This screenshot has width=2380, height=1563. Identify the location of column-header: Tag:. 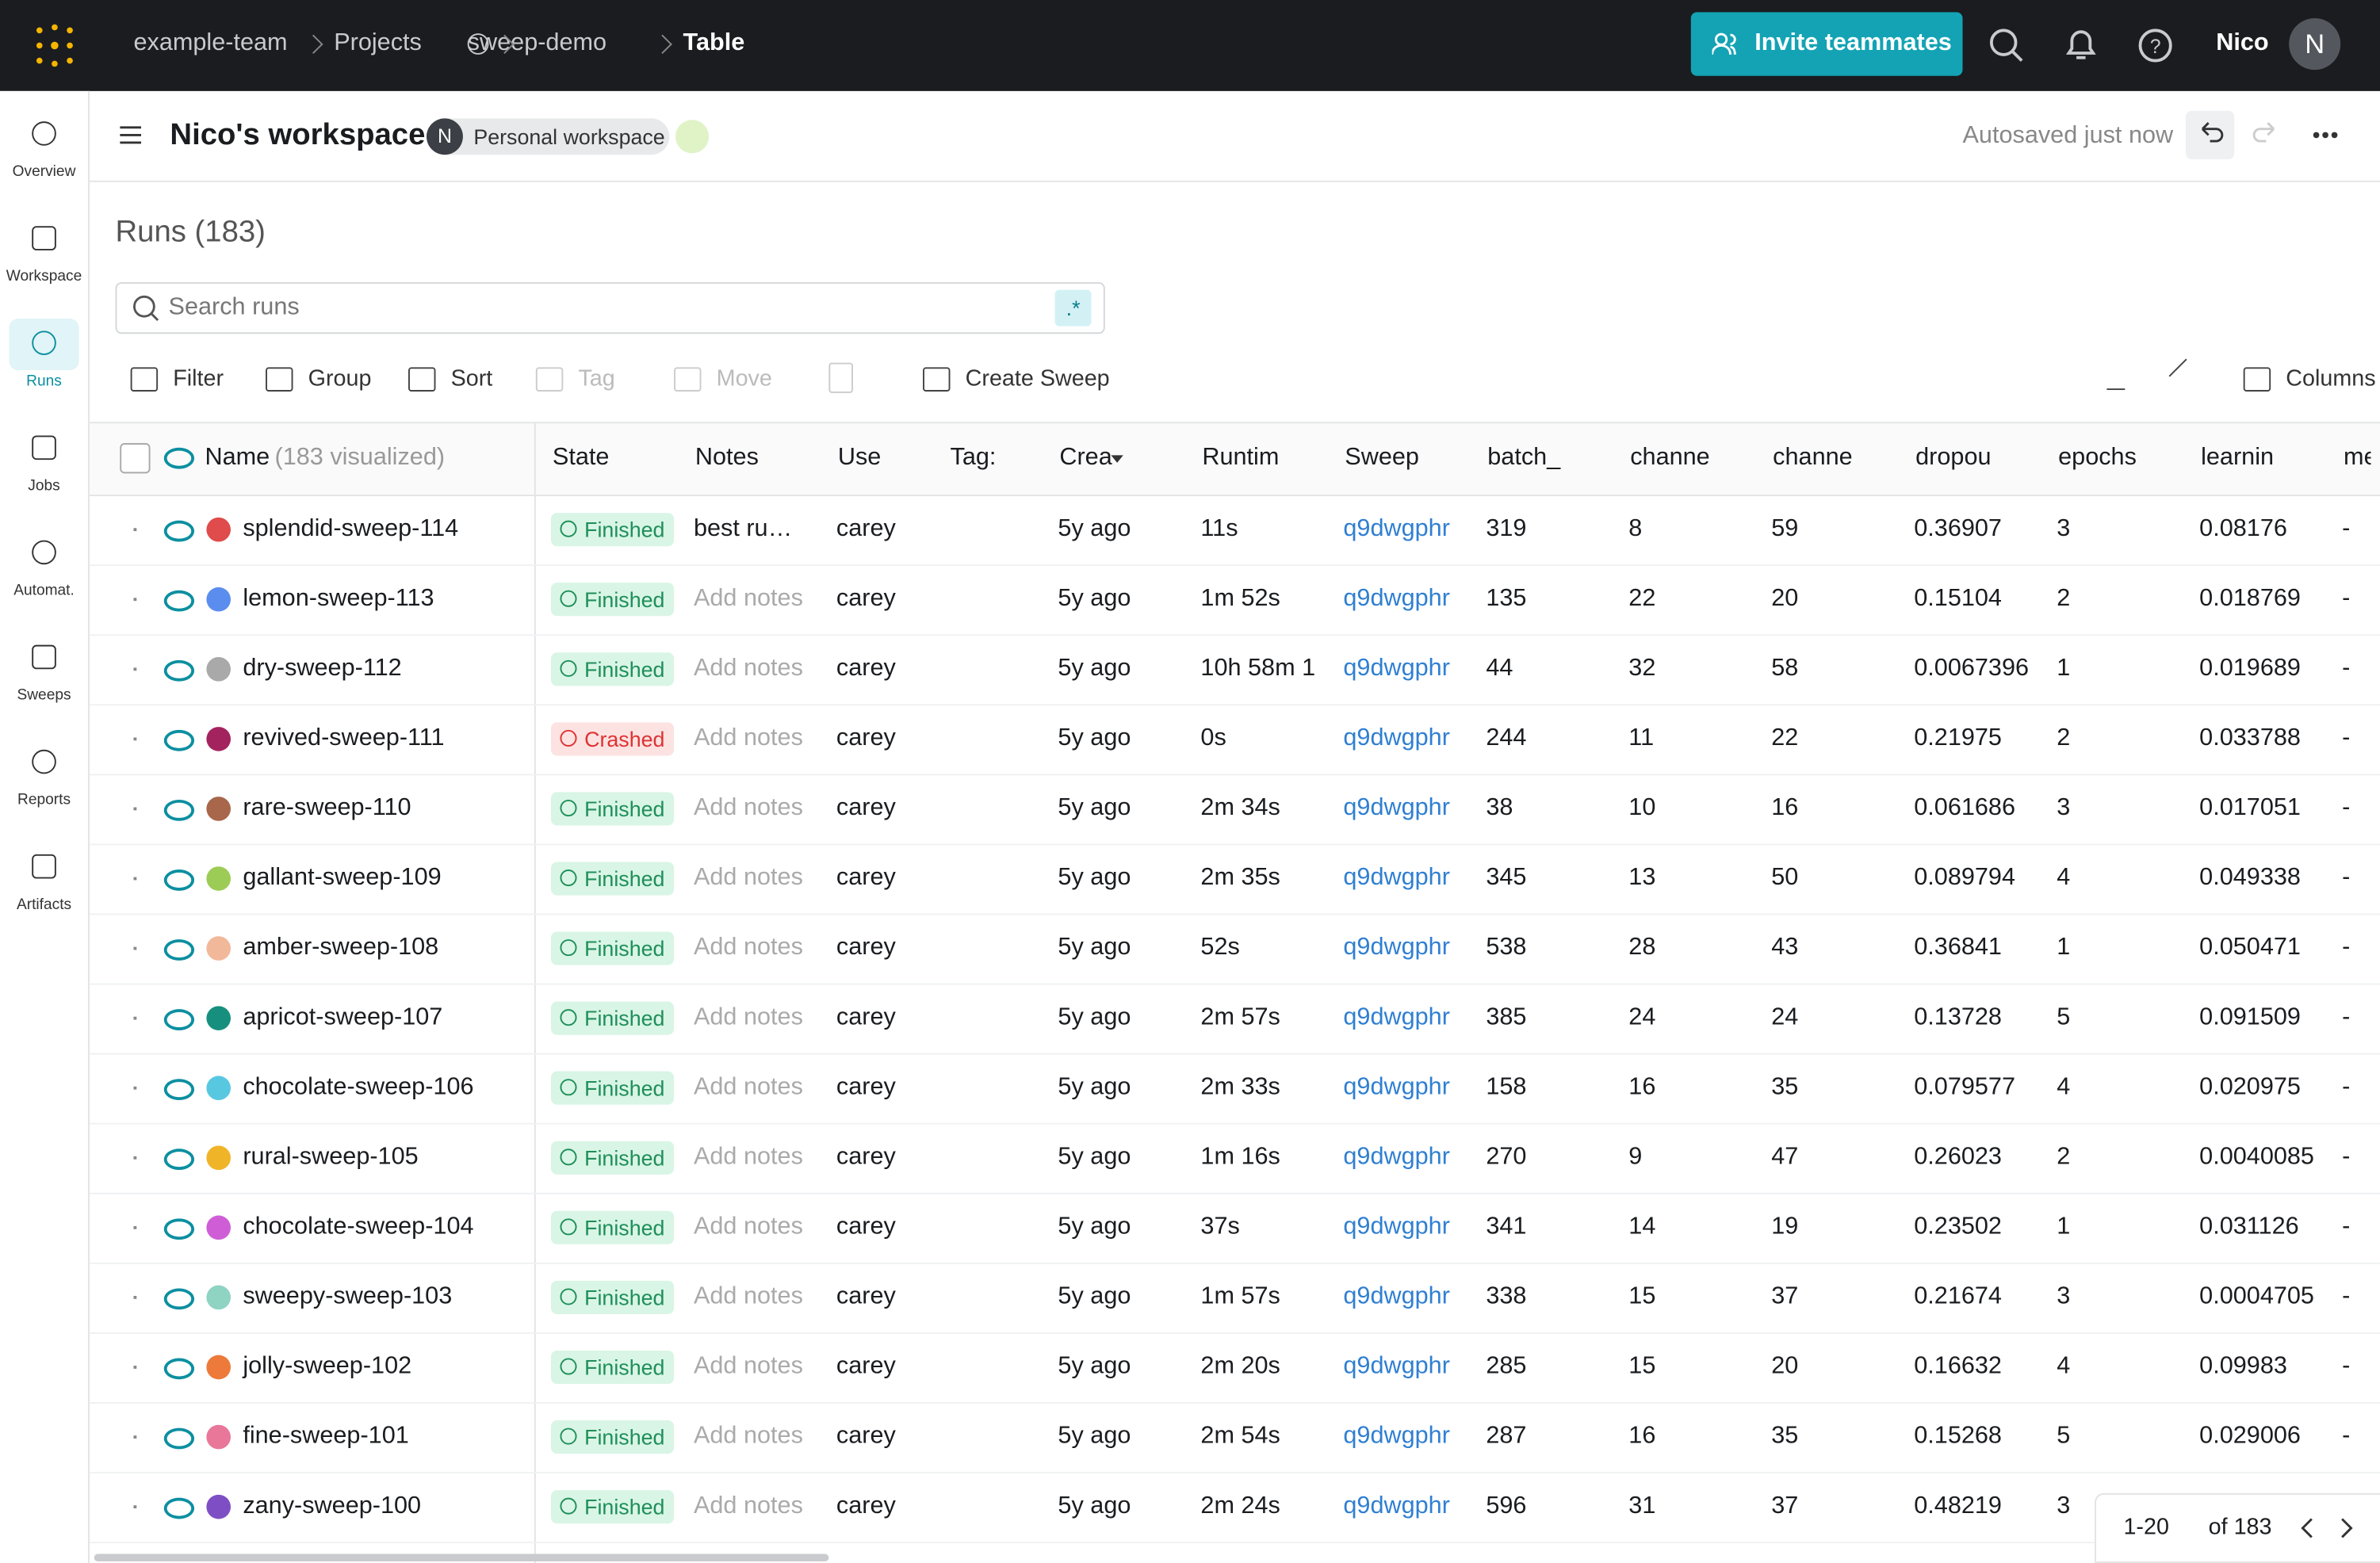
(973, 457).